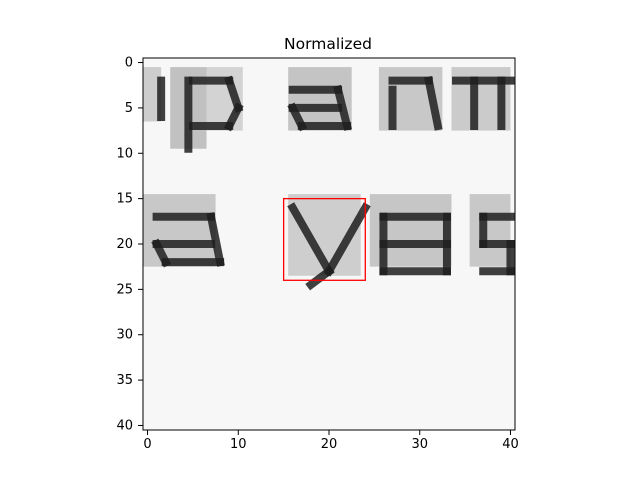  I want to click on x-tick-label-10: 10, so click(238, 444).